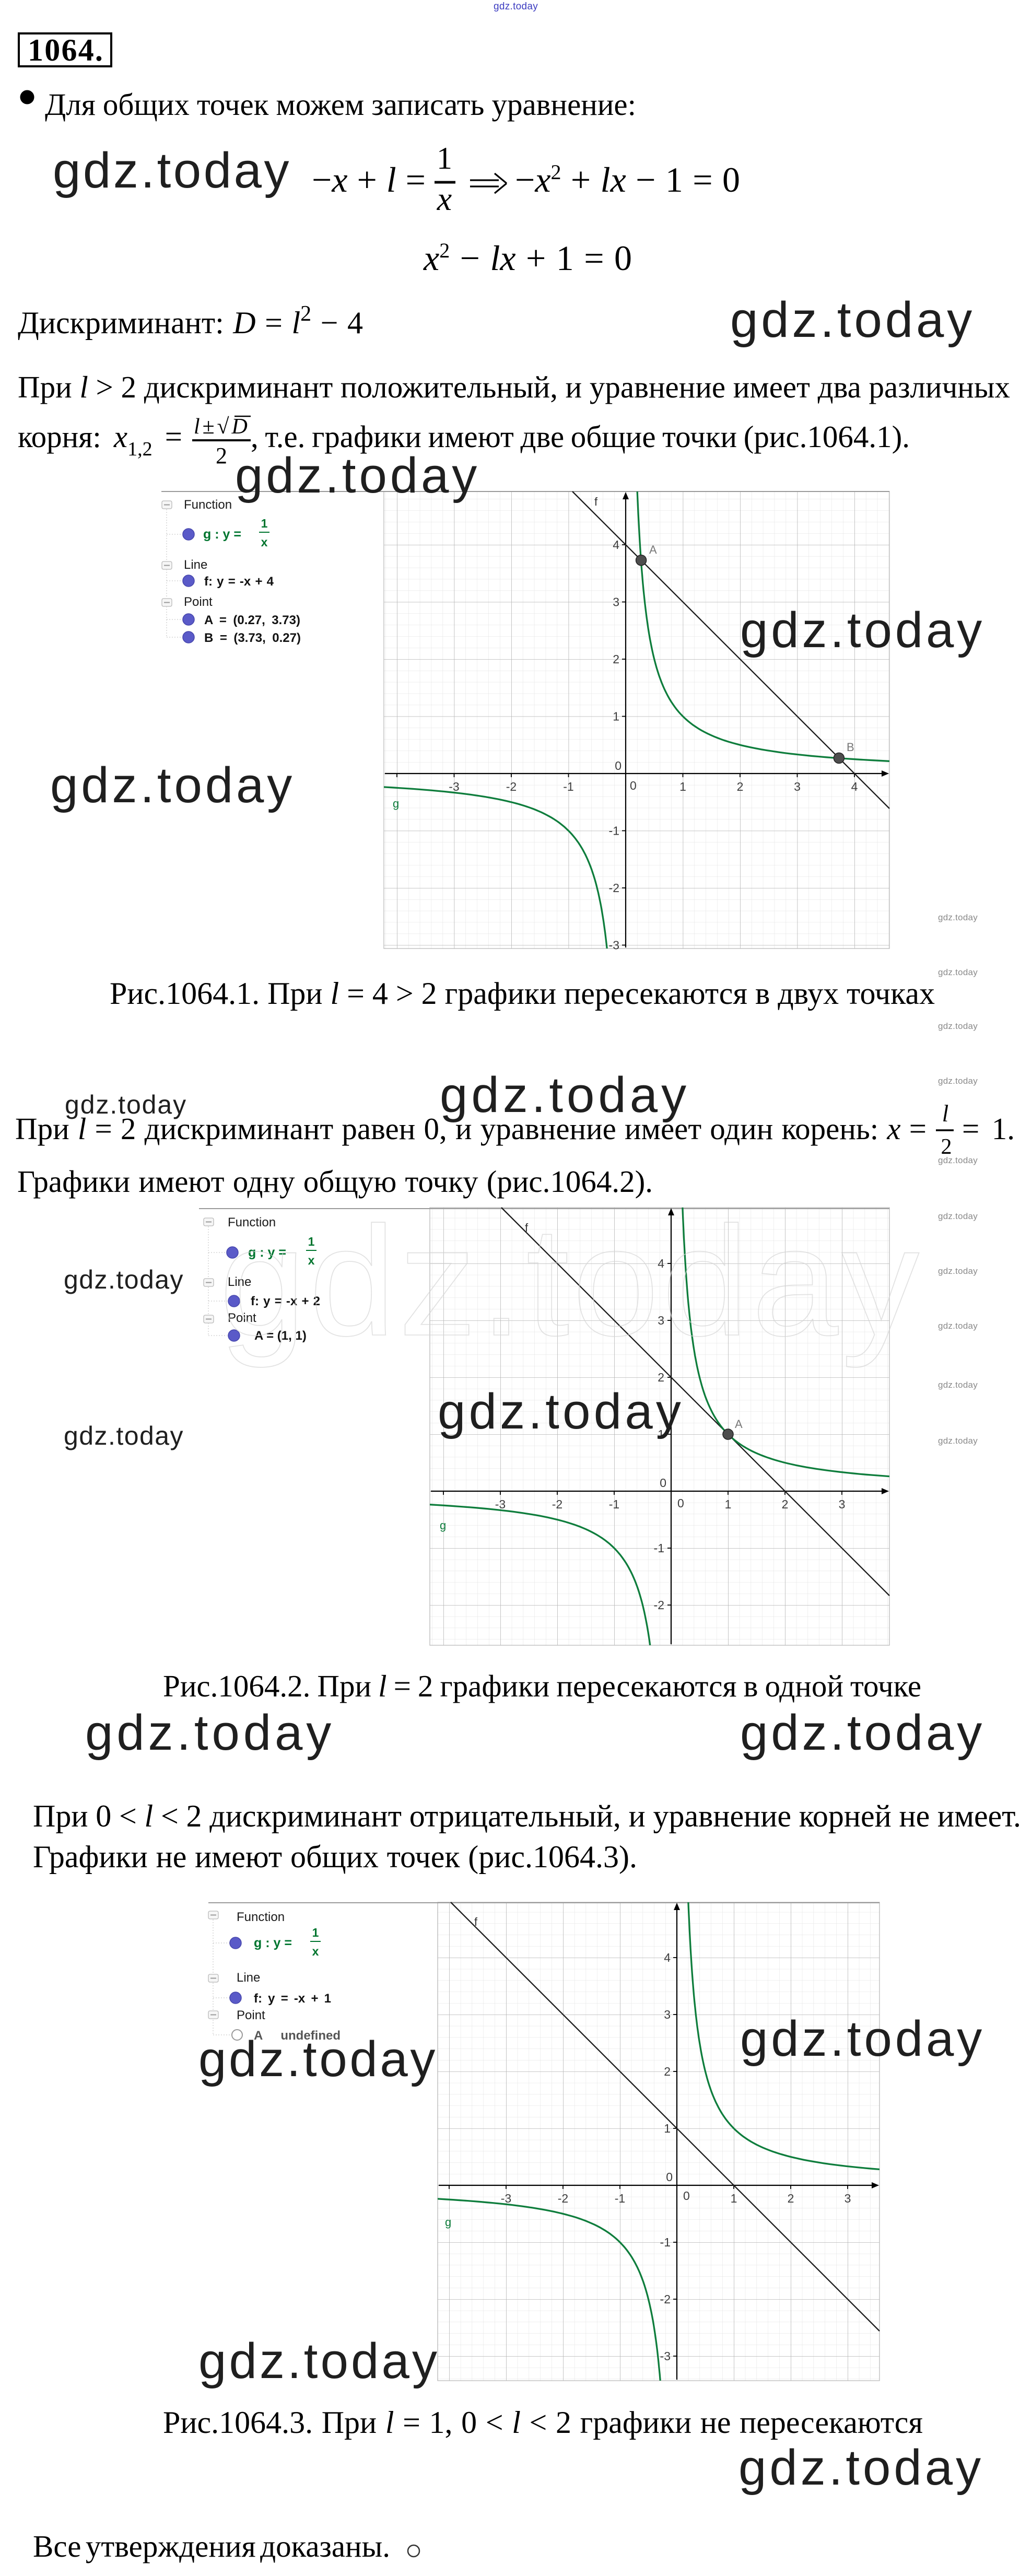 The width and height of the screenshot is (1032, 2576). I want to click on svg-text: −x2 + lx − 1 = 0, so click(627, 180).